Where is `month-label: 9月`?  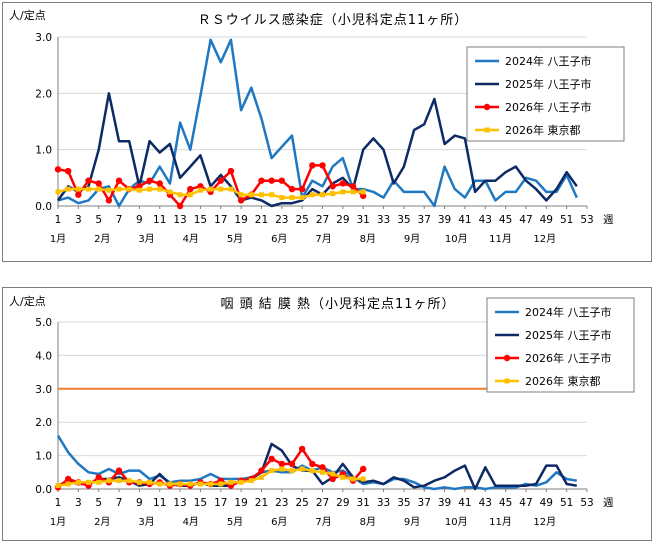 month-label: 9月 is located at coordinates (412, 522).